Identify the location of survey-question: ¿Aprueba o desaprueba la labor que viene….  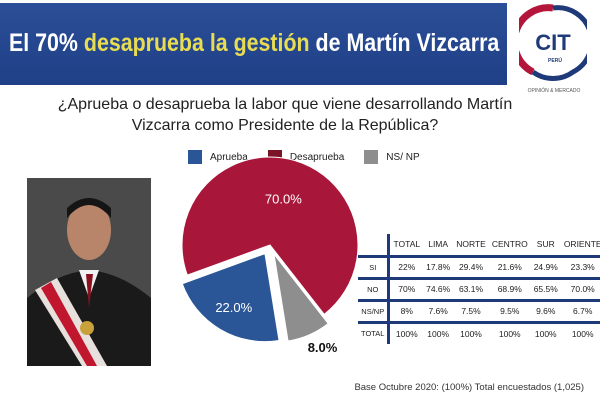
(285, 115).